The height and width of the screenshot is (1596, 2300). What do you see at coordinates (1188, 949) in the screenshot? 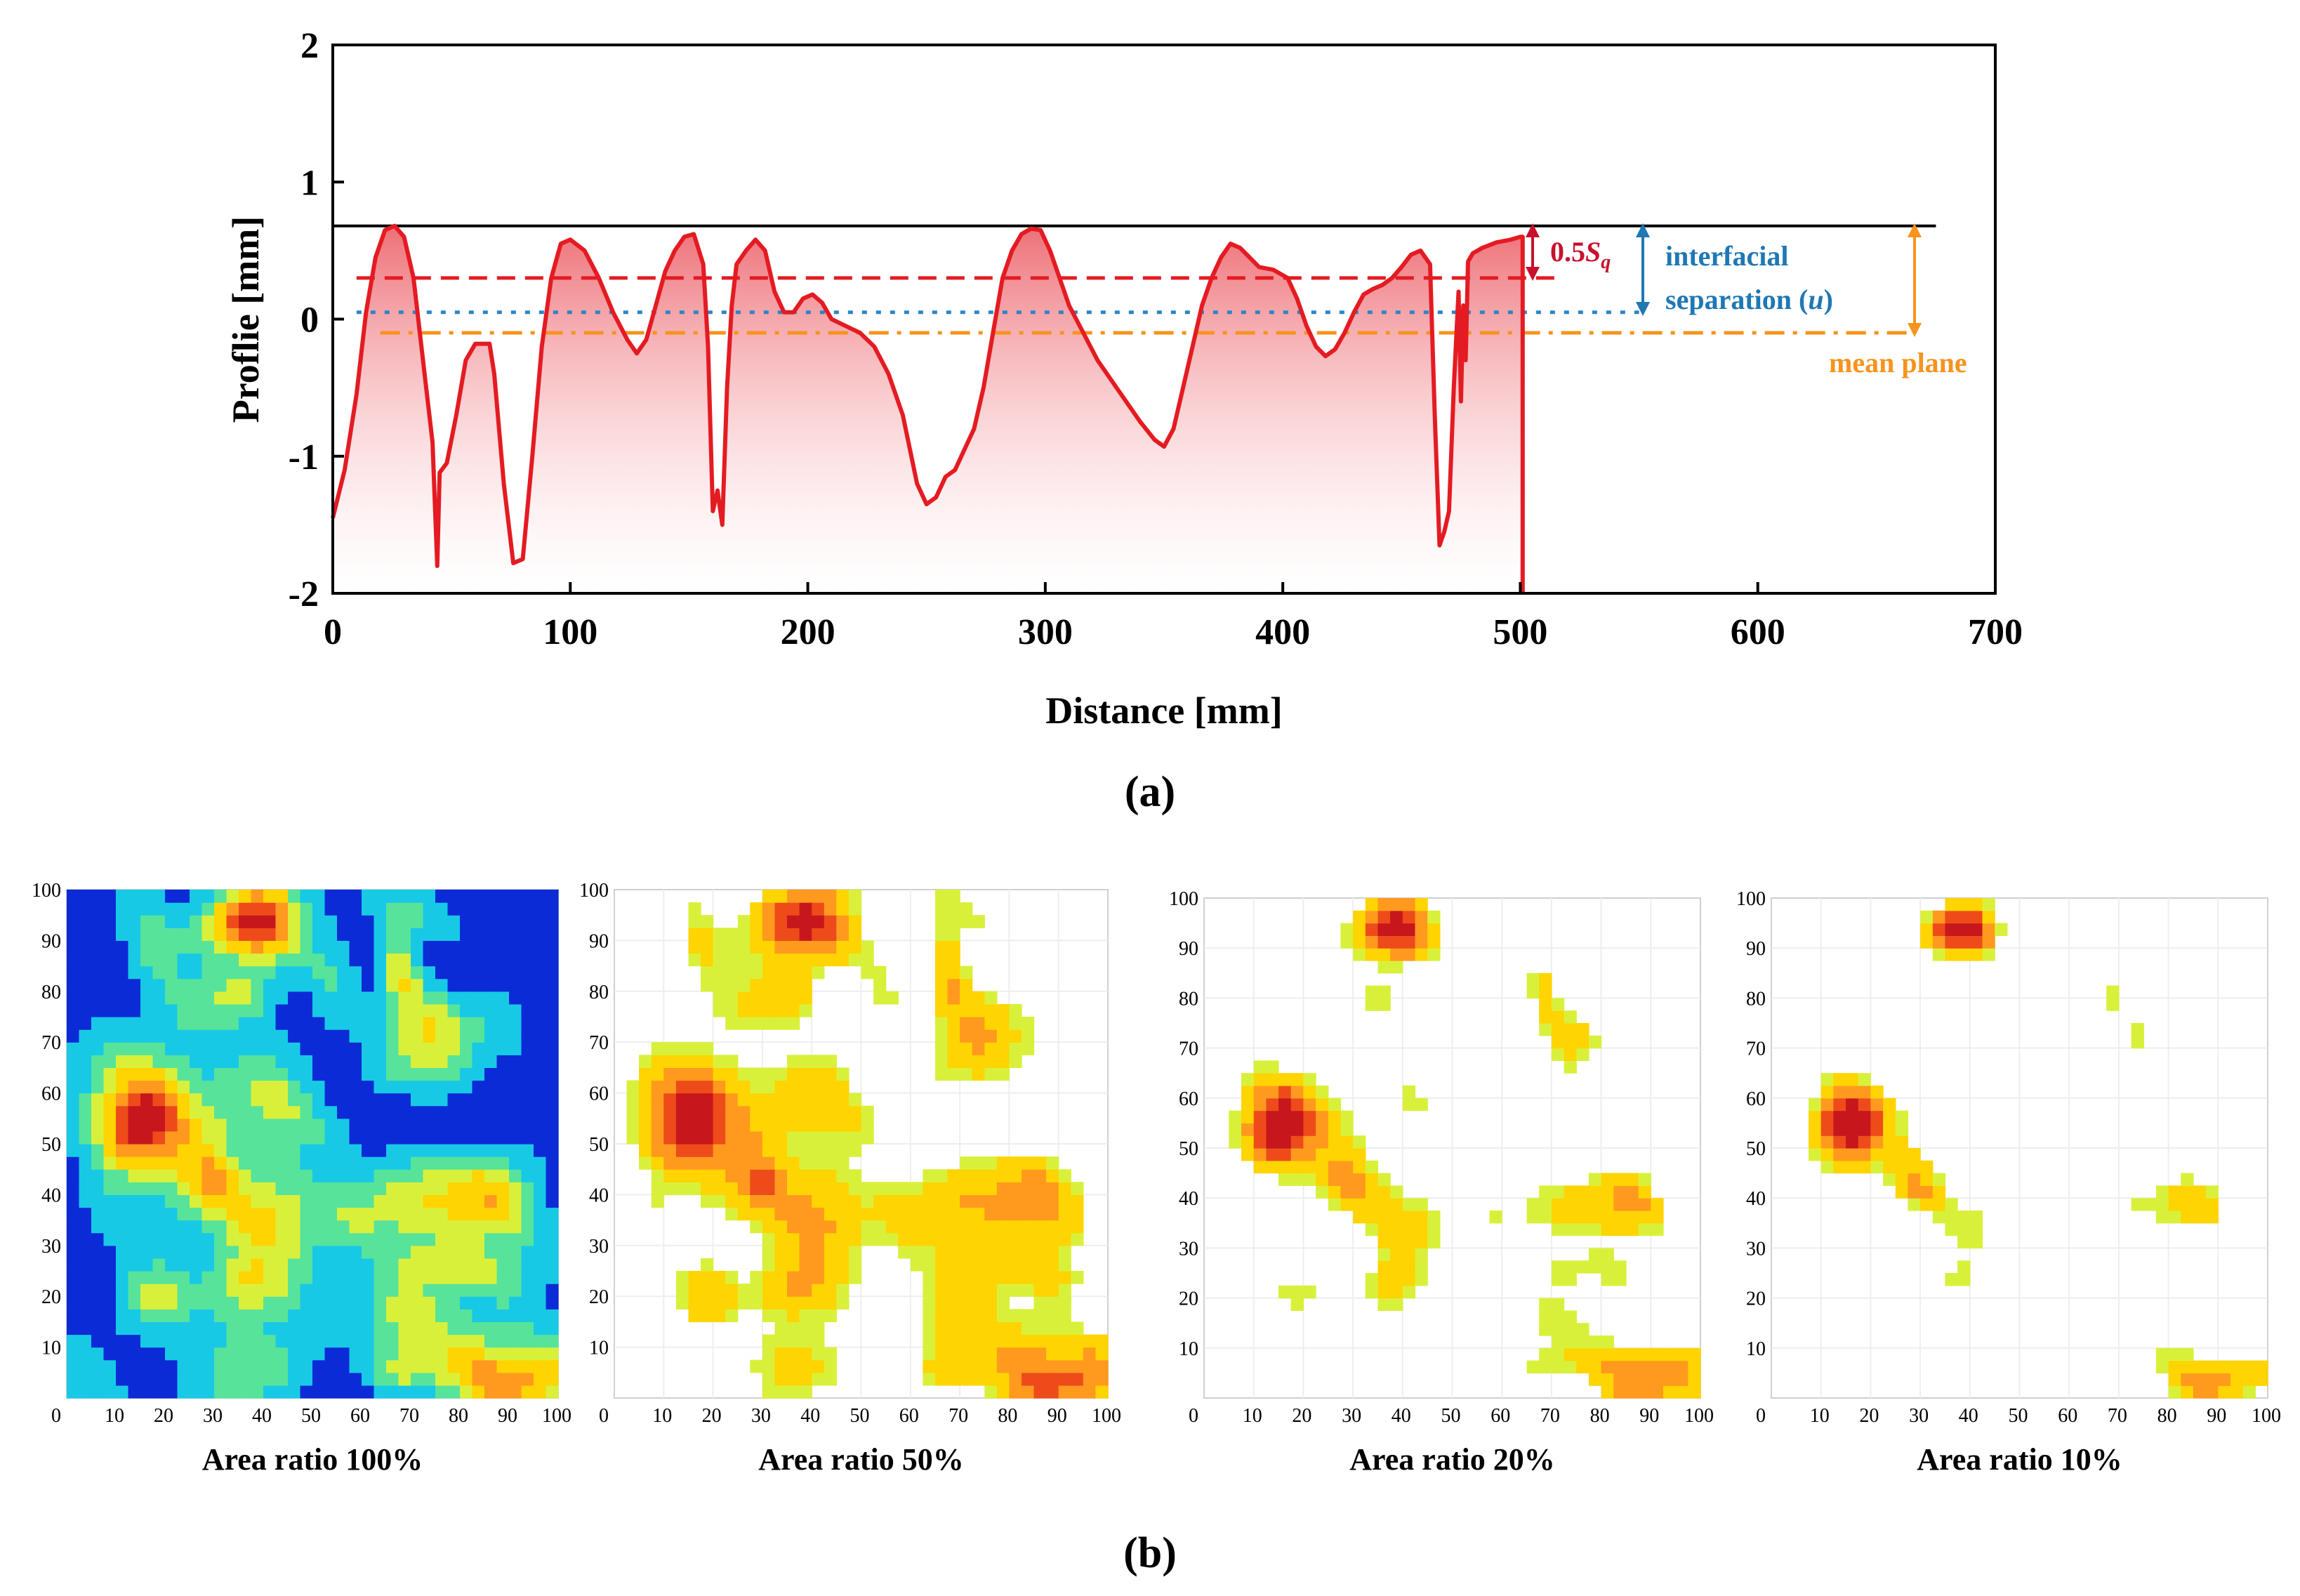
I see `map-y-tick-label: 90` at bounding box center [1188, 949].